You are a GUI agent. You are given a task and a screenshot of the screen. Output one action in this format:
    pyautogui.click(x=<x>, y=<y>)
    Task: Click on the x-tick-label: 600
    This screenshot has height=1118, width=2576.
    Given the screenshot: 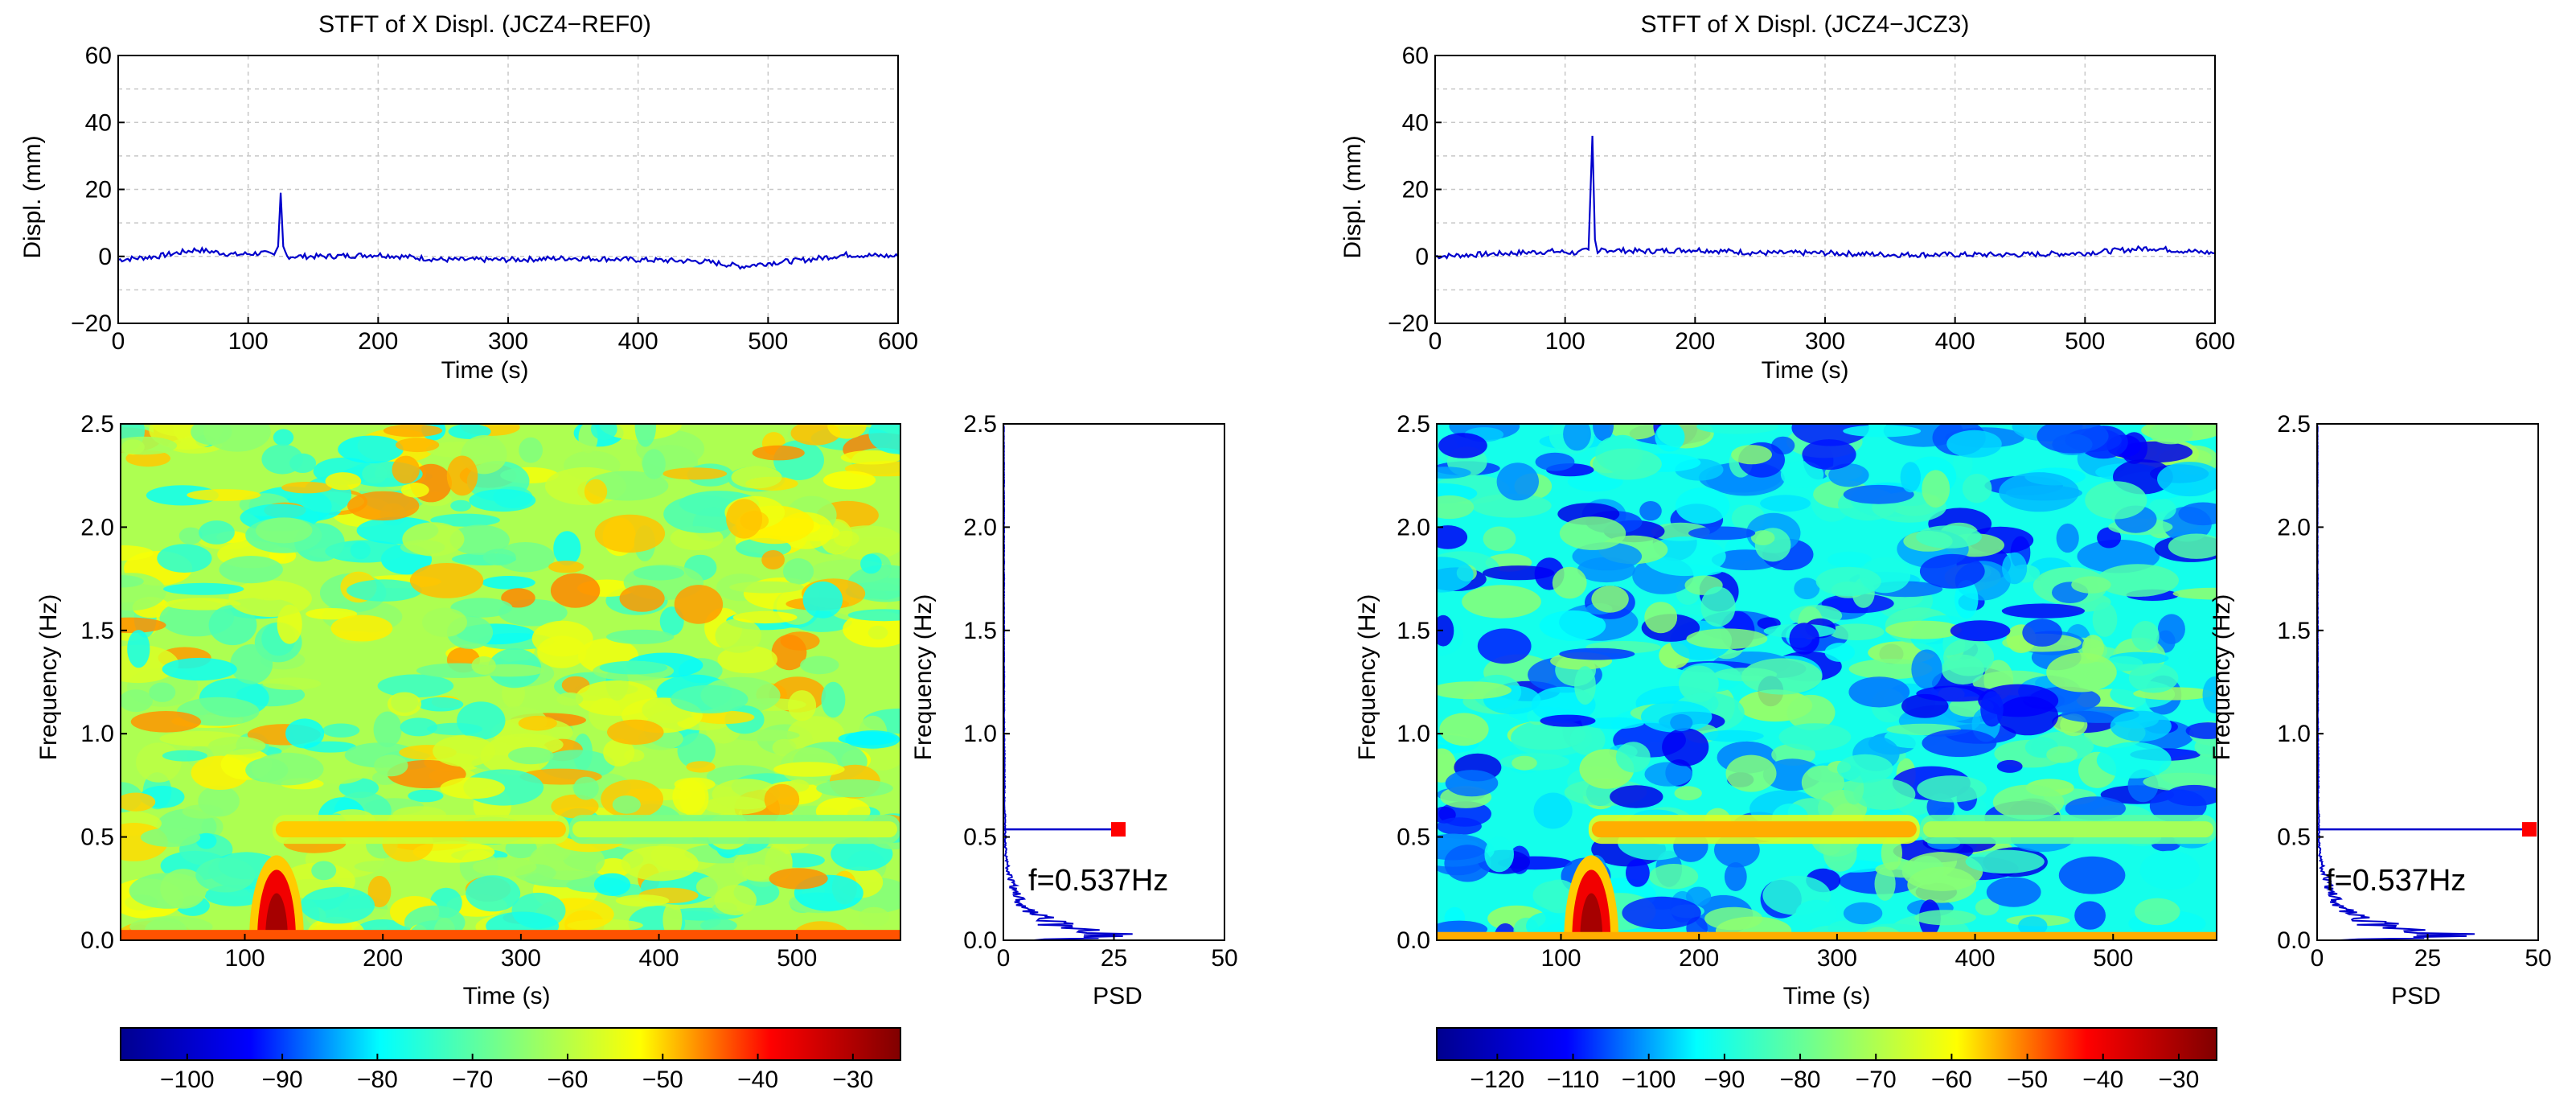 What is the action you would take?
    pyautogui.click(x=898, y=341)
    